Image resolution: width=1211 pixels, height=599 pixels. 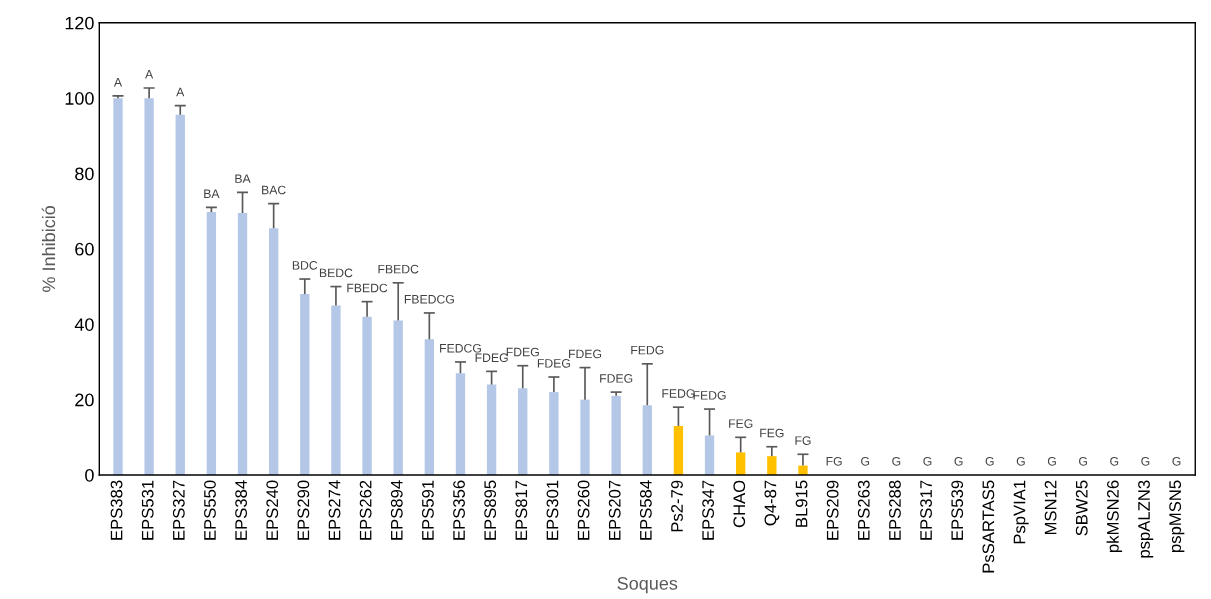 I want to click on x-tick-label: pspALZN3, so click(x=1146, y=519).